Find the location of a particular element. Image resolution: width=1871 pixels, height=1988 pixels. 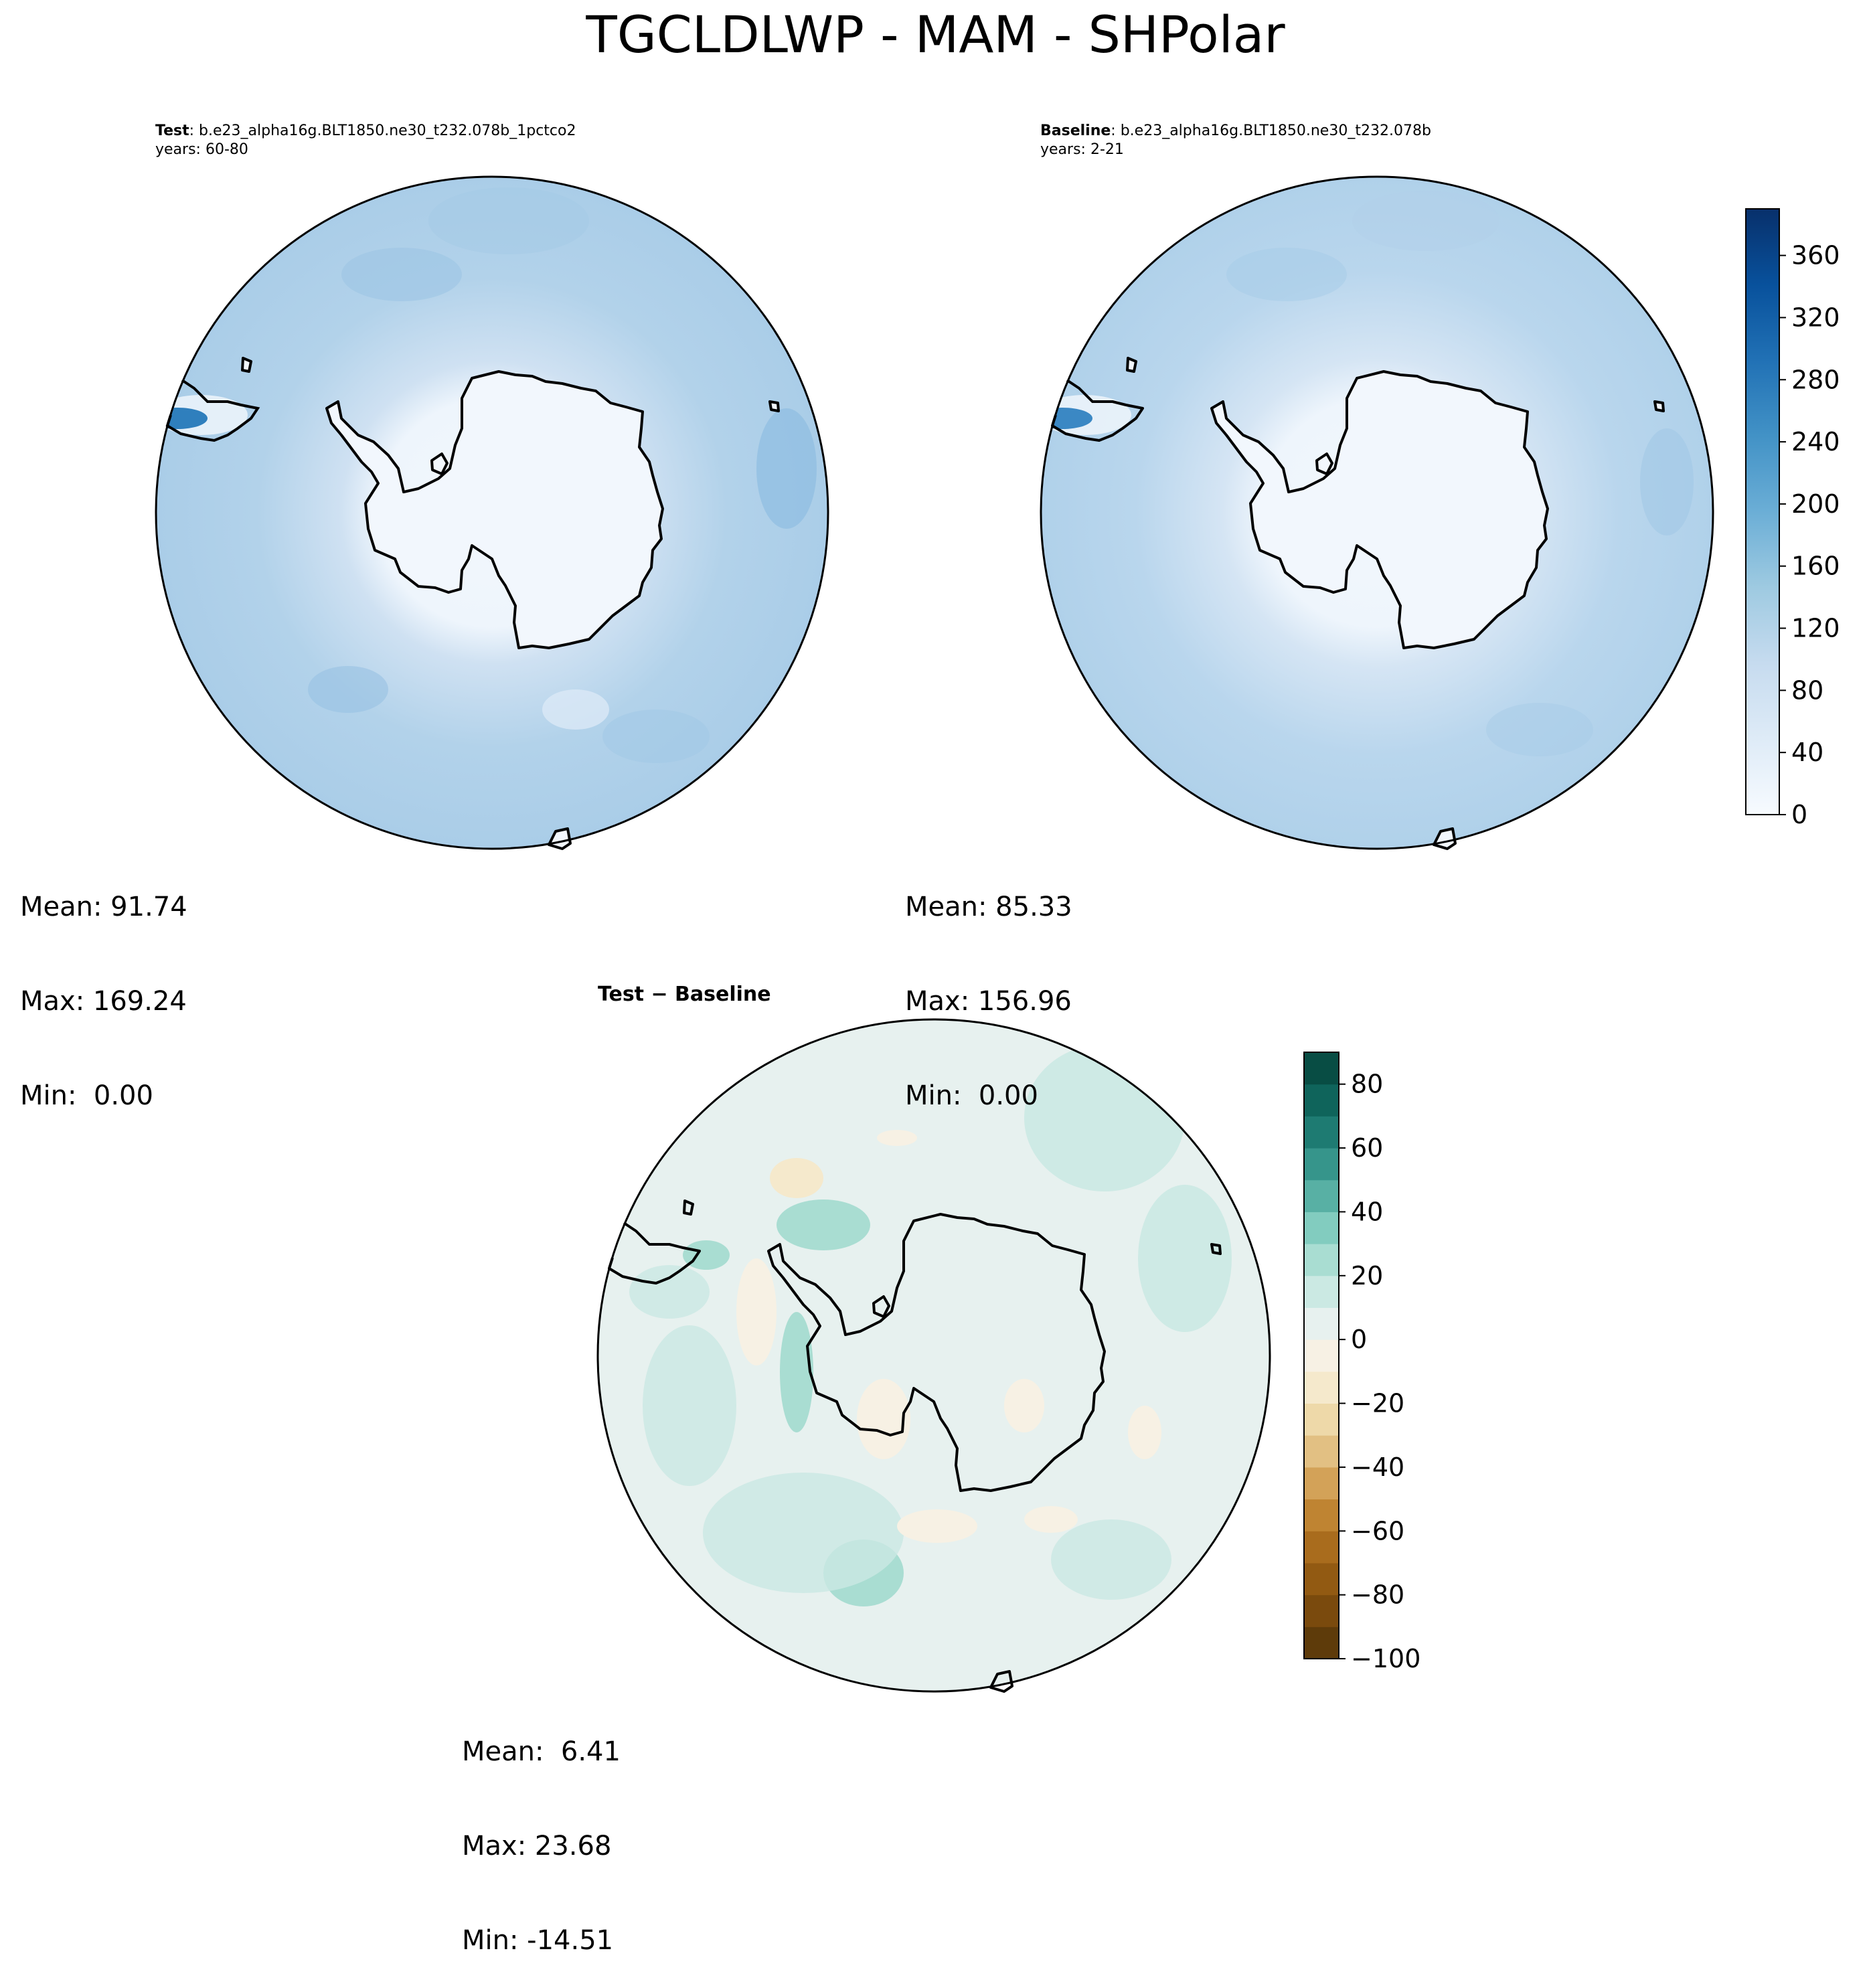

baseline-field-patches is located at coordinates (1367, 473).